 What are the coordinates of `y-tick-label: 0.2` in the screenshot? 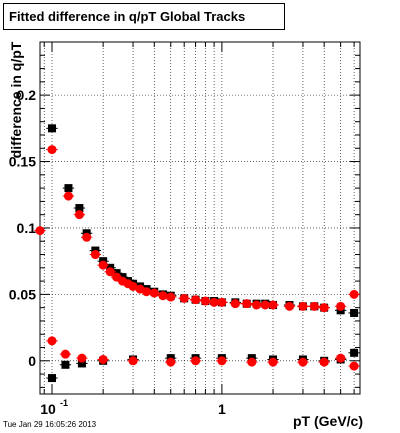 It's located at (27, 95).